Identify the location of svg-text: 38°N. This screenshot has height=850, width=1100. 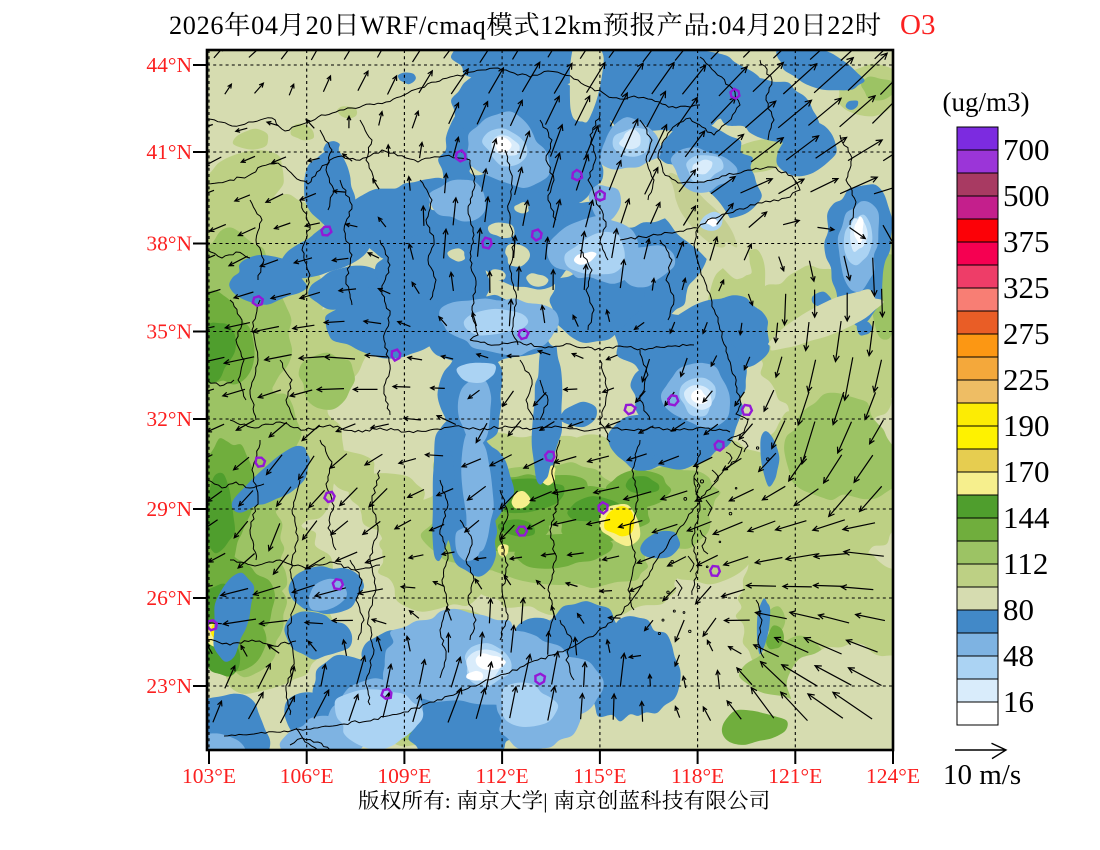
(169, 244).